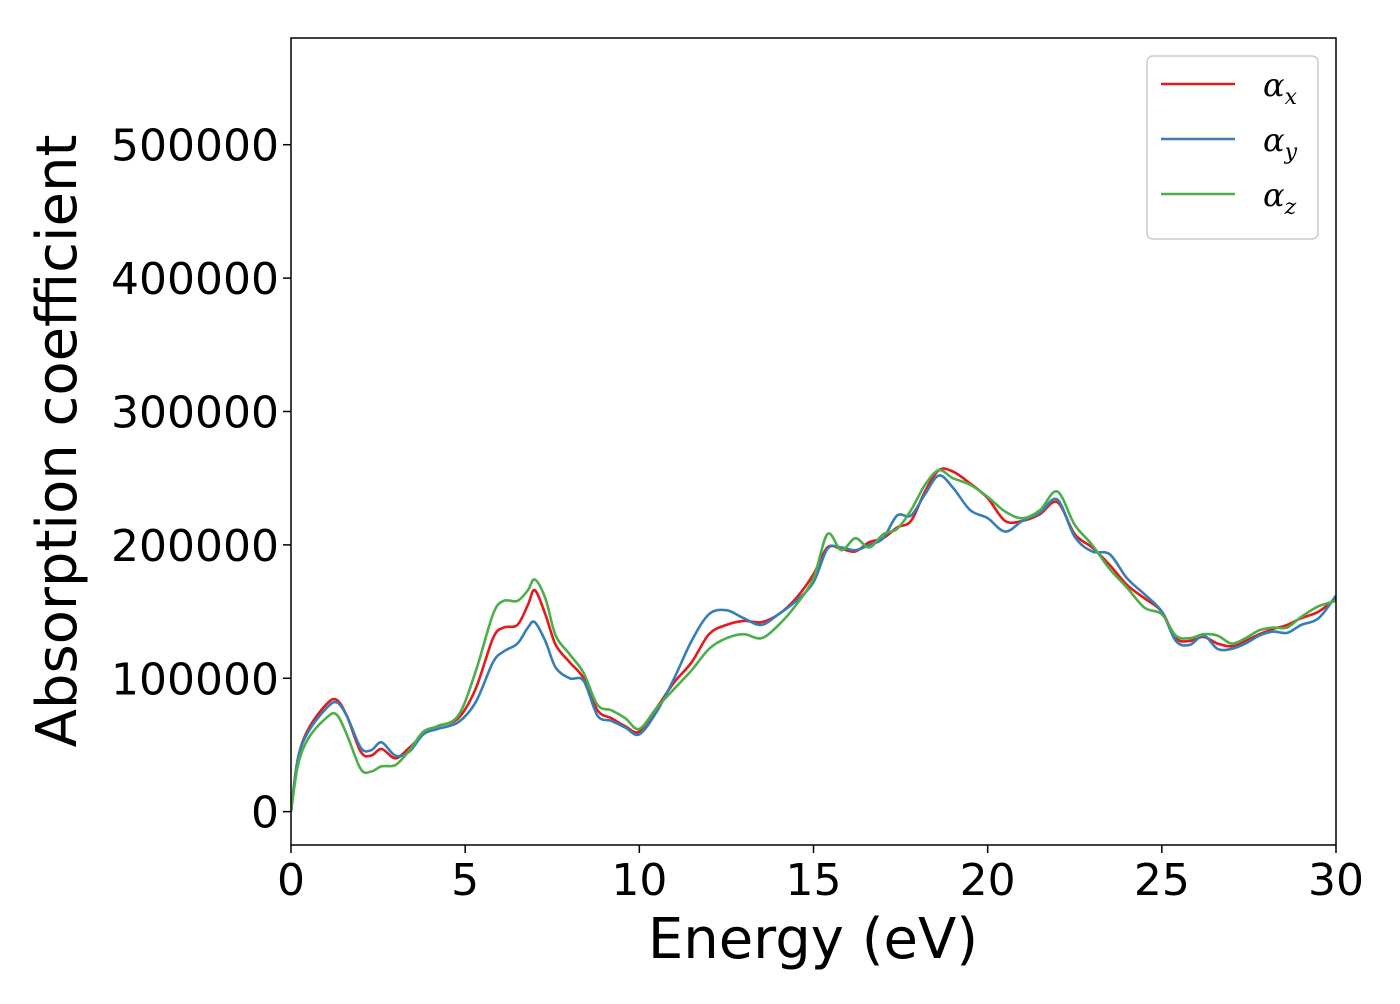 Image resolution: width=1400 pixels, height=1004 pixels. What do you see at coordinates (1336, 880) in the screenshot?
I see `x-tick-label: 30` at bounding box center [1336, 880].